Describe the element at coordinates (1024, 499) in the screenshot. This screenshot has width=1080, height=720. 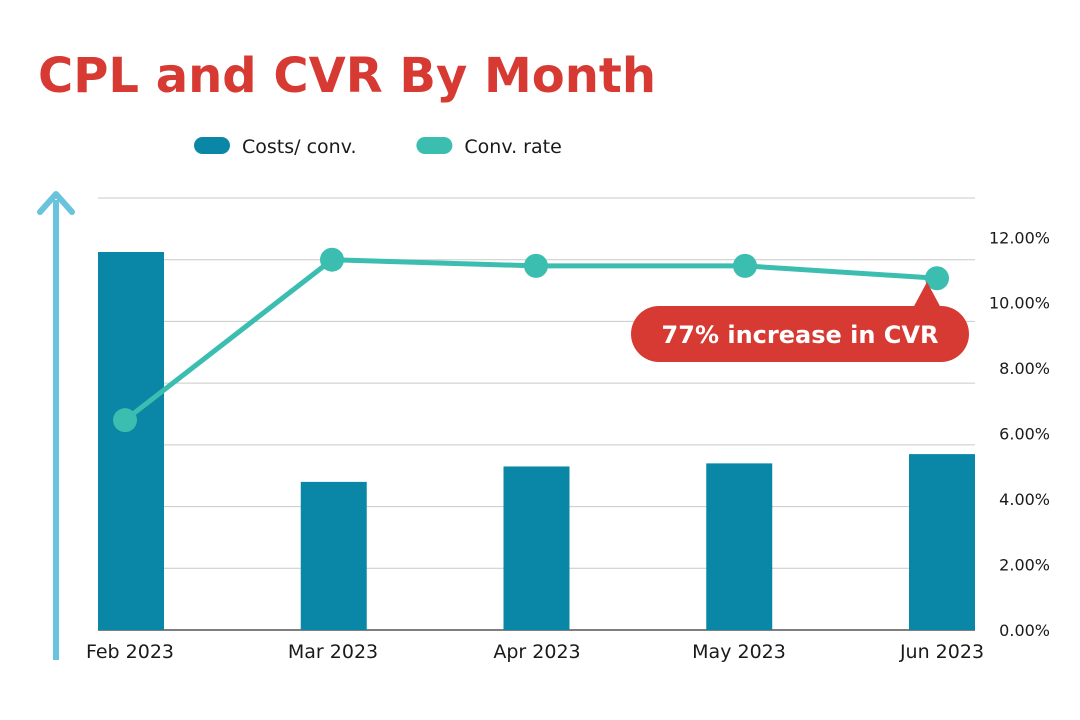
I see `y2-tick-label: 4.00%` at that location.